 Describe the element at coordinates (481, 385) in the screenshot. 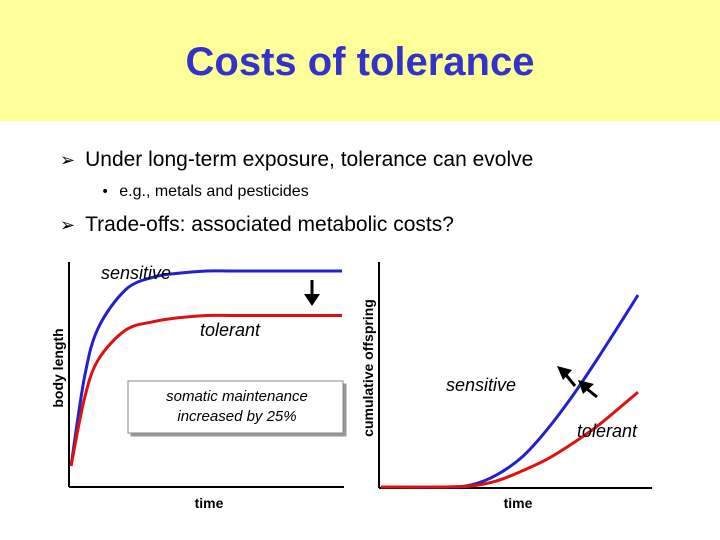

I see `right-sensitive-label: sensitive` at that location.